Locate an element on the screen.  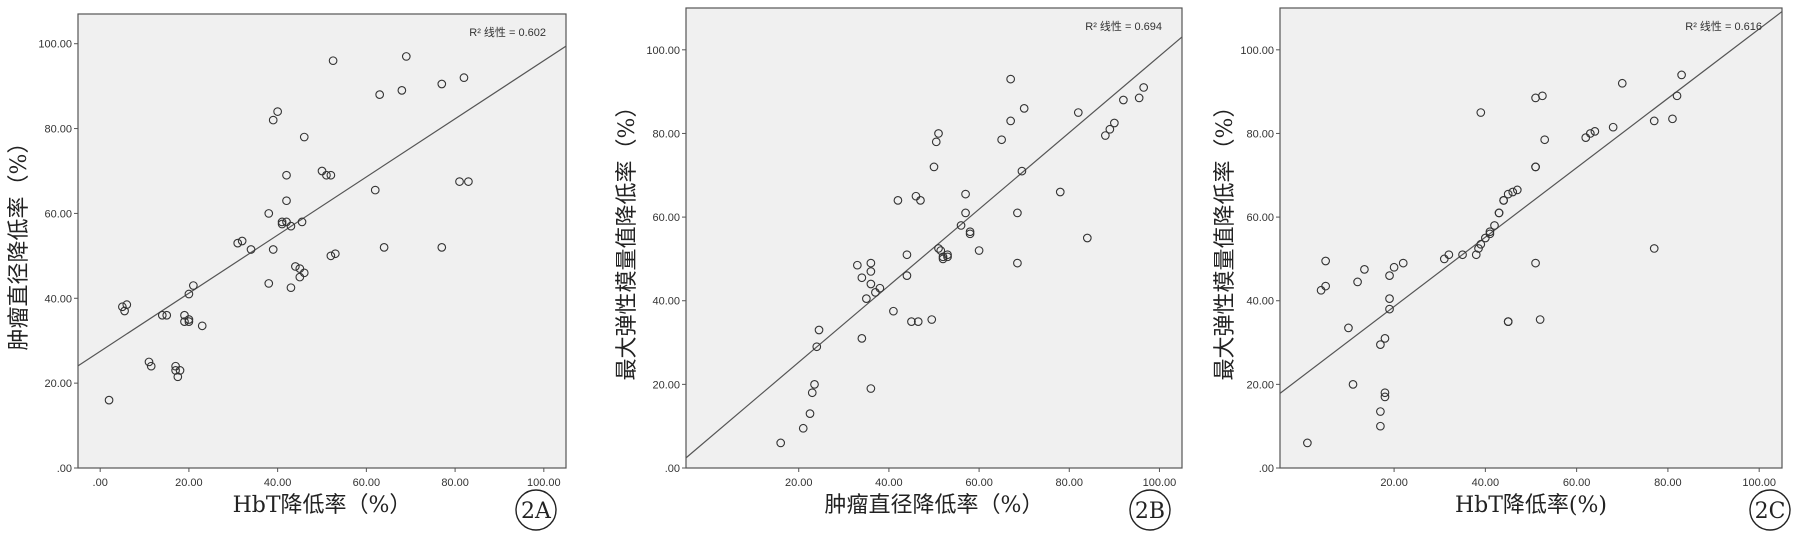
y-tick-label: 80.00 is located at coordinates (666, 134).